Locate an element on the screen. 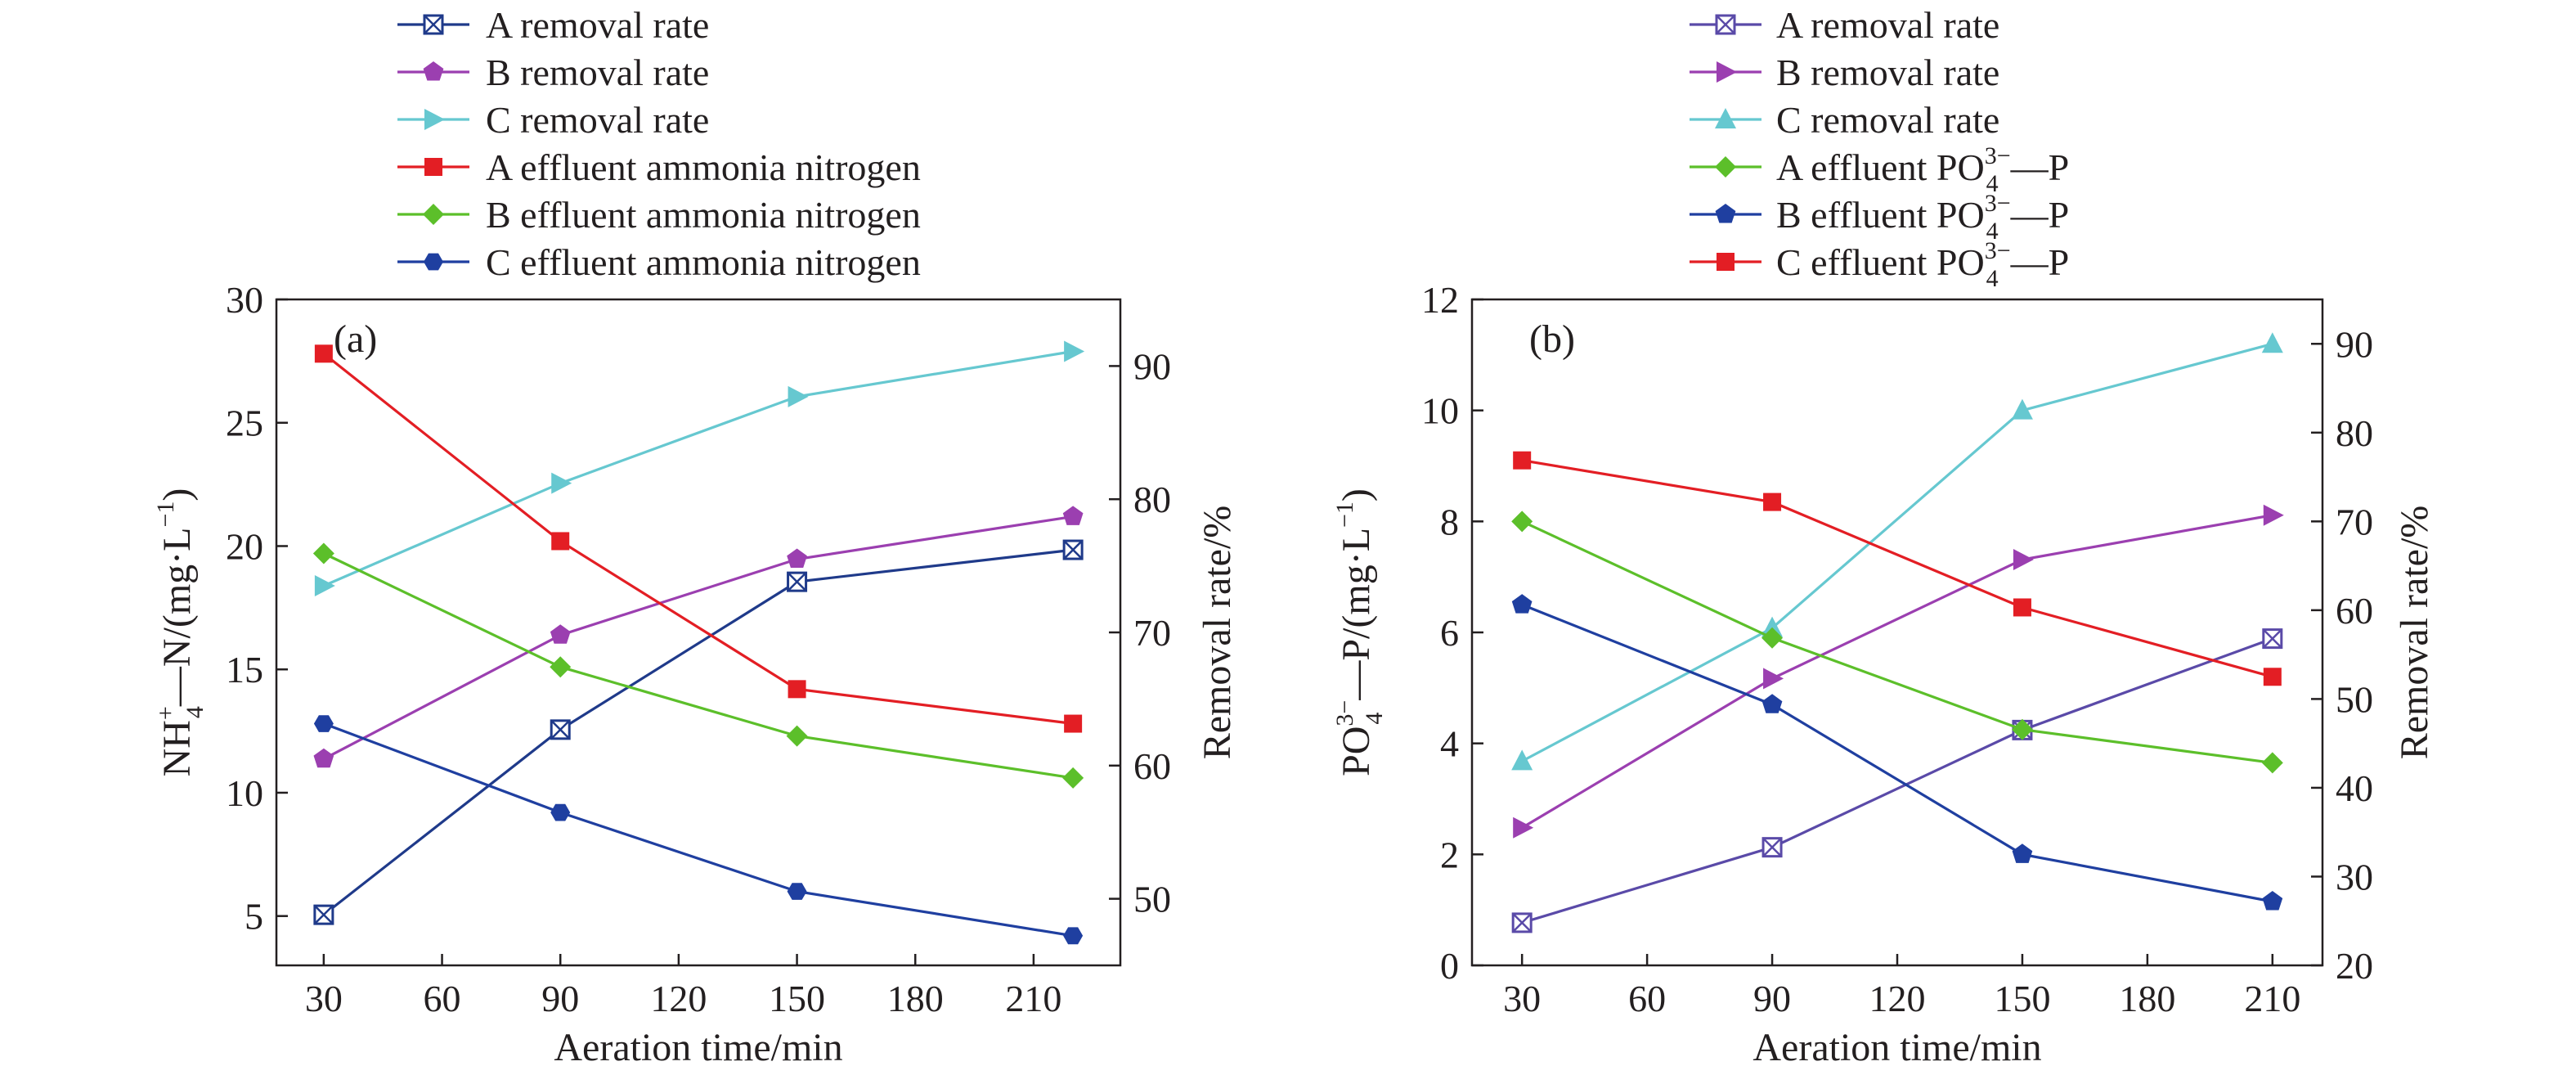 This screenshot has height=1075, width=2576. y-left-tick-label: 5 is located at coordinates (254, 917).